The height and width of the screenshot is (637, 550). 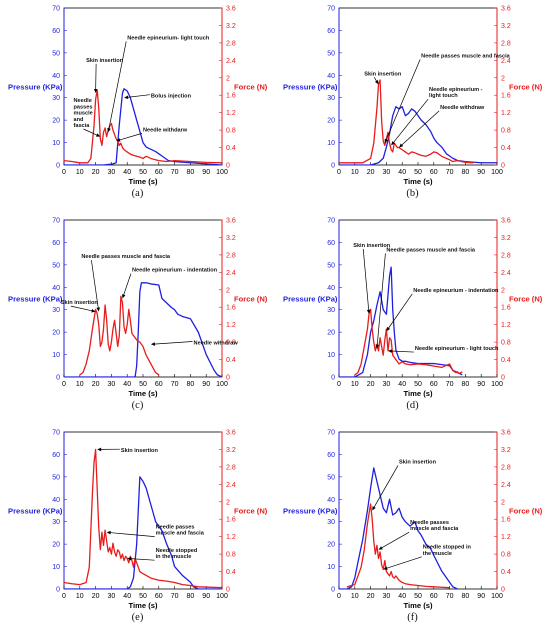 I want to click on y-left-tick-label: 70, so click(x=331, y=9).